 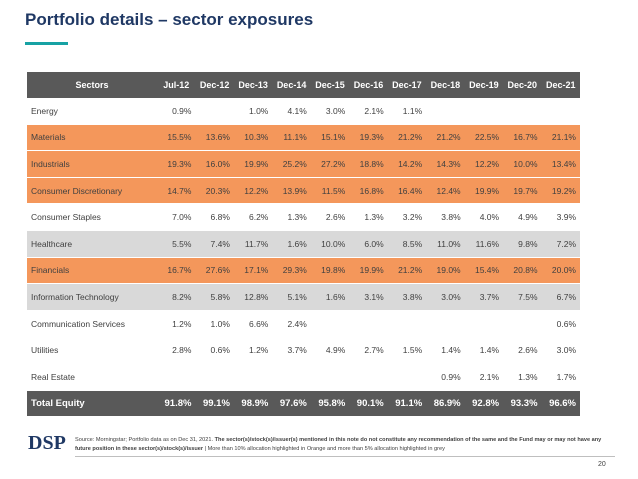 I want to click on cell: 19.0%, so click(x=445, y=271).